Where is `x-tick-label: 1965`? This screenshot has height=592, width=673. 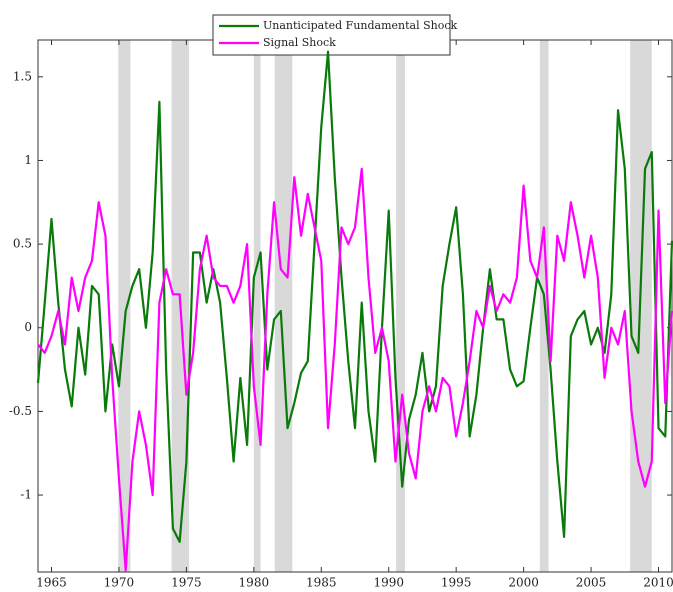
x-tick-label: 1965 is located at coordinates (51, 583).